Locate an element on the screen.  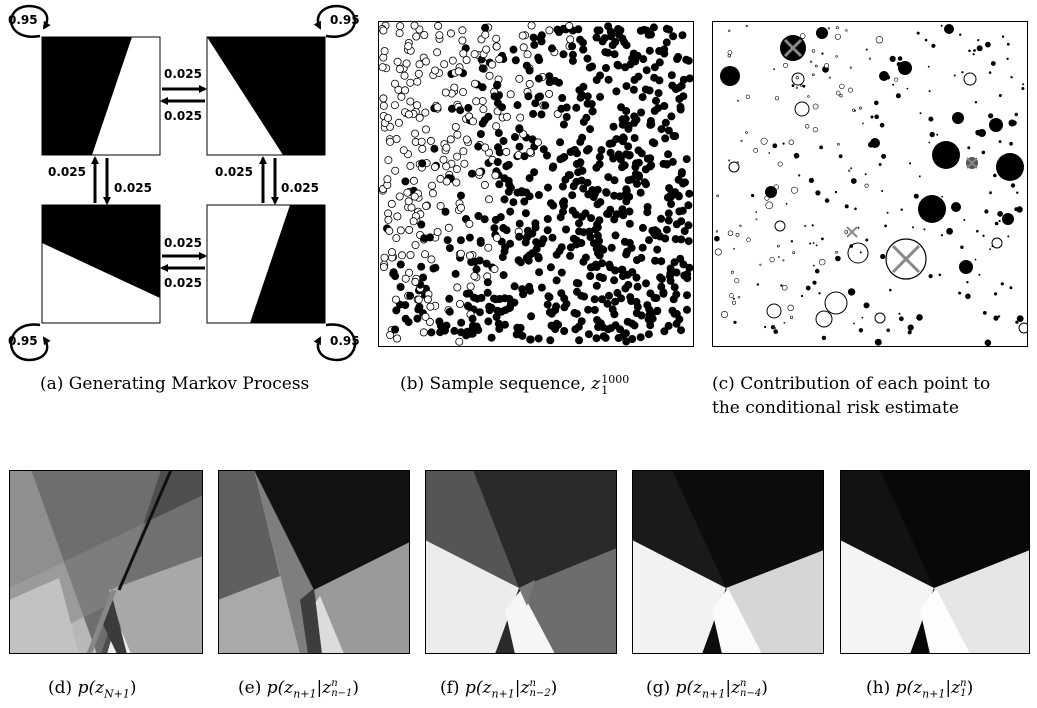
caption-g-label: (g) is located at coordinates (658, 688).